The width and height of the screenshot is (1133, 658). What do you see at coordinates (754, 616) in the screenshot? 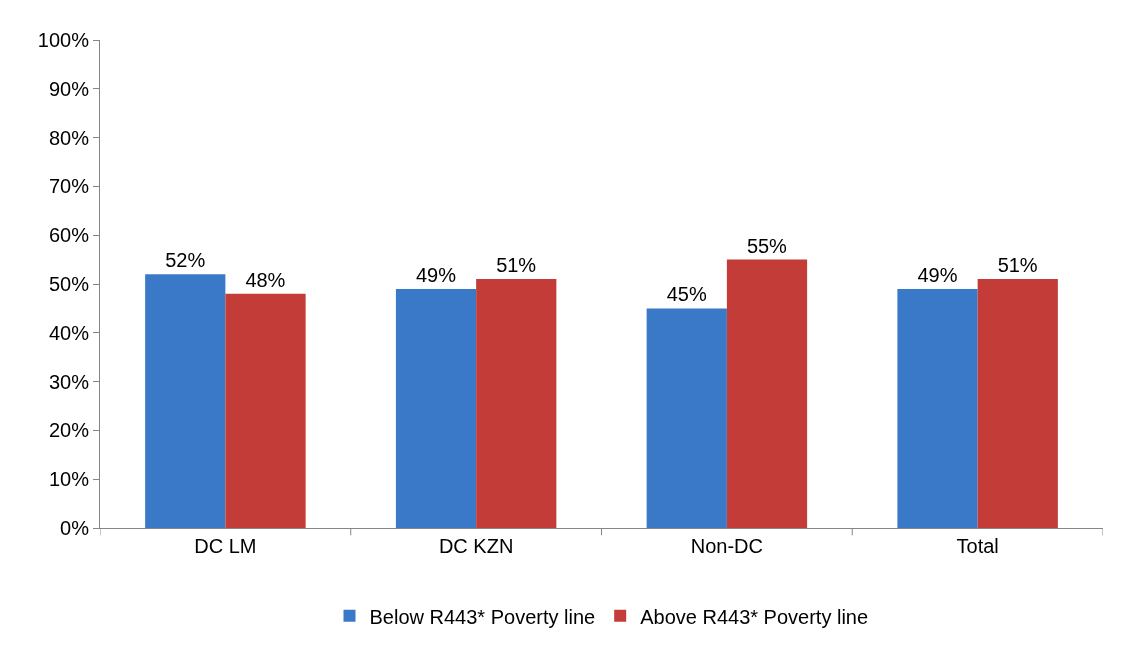
I see `legend-label: Above R443* Poverty line` at bounding box center [754, 616].